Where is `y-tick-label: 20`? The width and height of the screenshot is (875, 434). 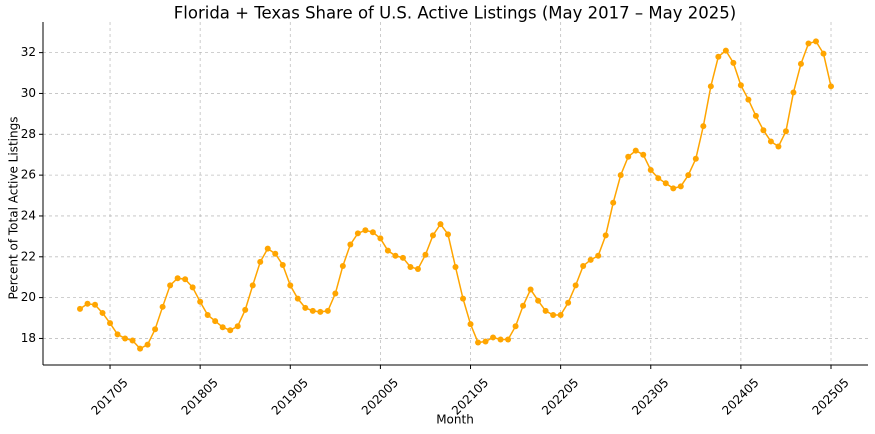
y-tick-label: 20 is located at coordinates (28, 297).